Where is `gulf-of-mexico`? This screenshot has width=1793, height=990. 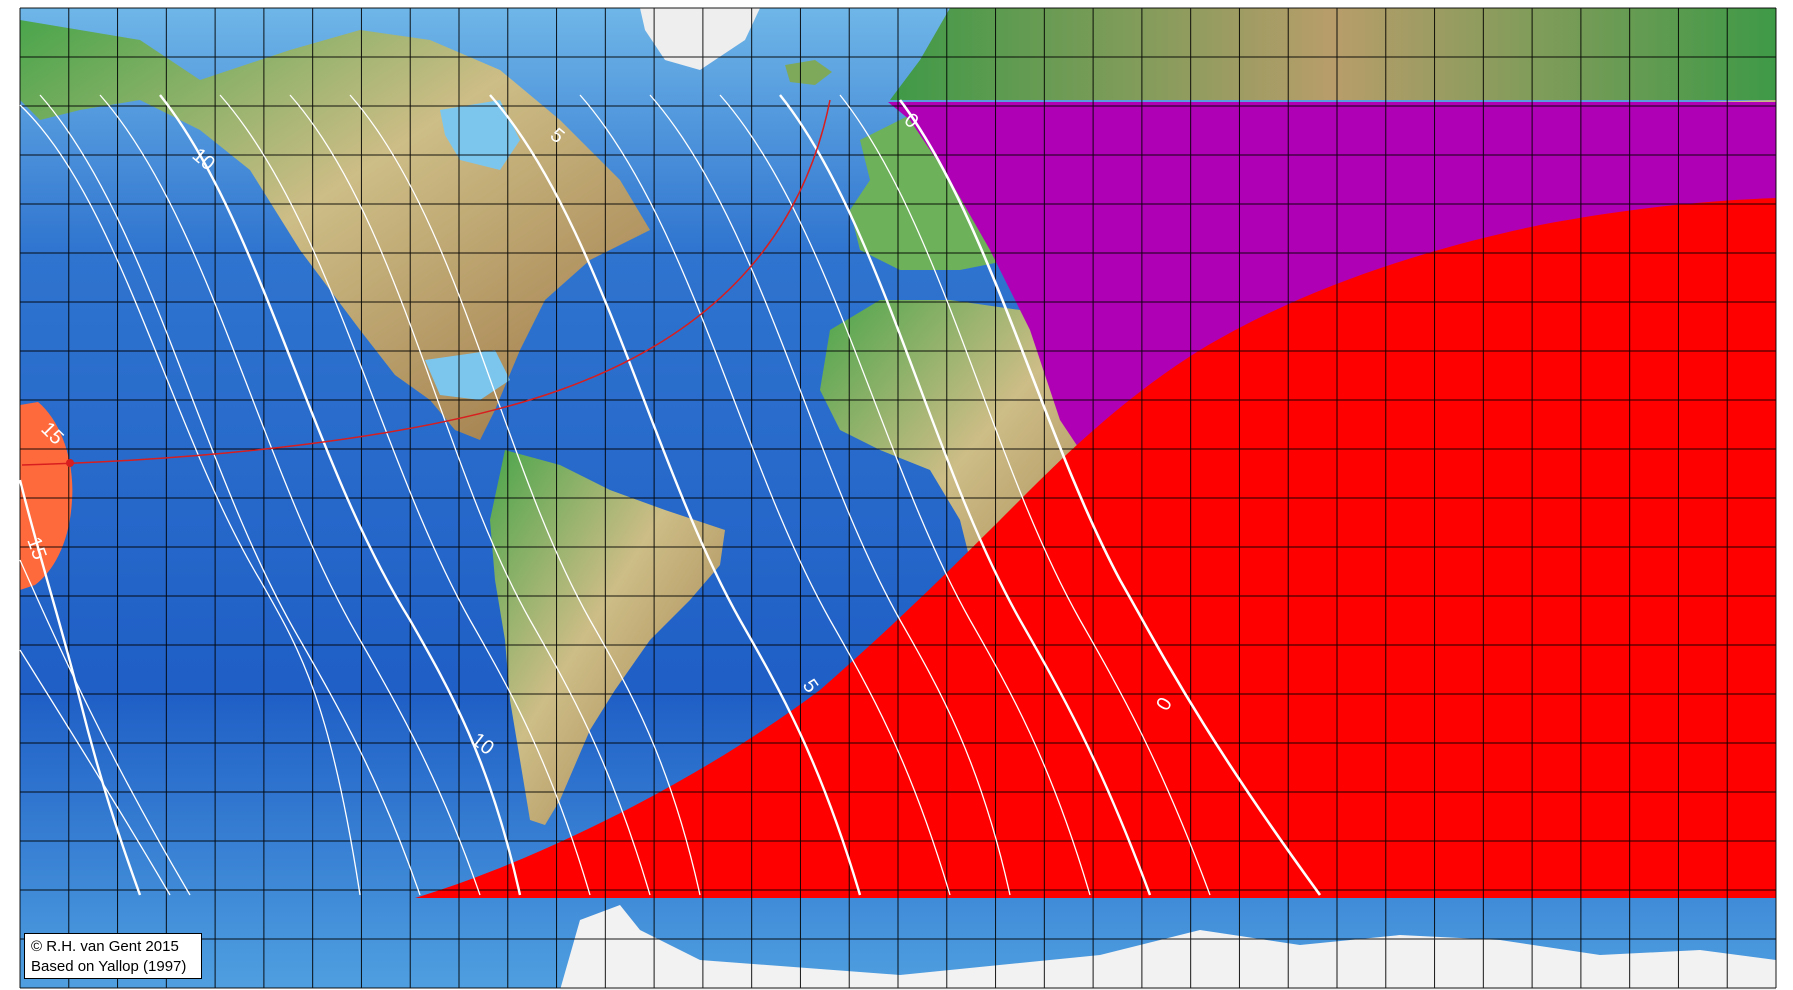 gulf-of-mexico is located at coordinates (467, 375).